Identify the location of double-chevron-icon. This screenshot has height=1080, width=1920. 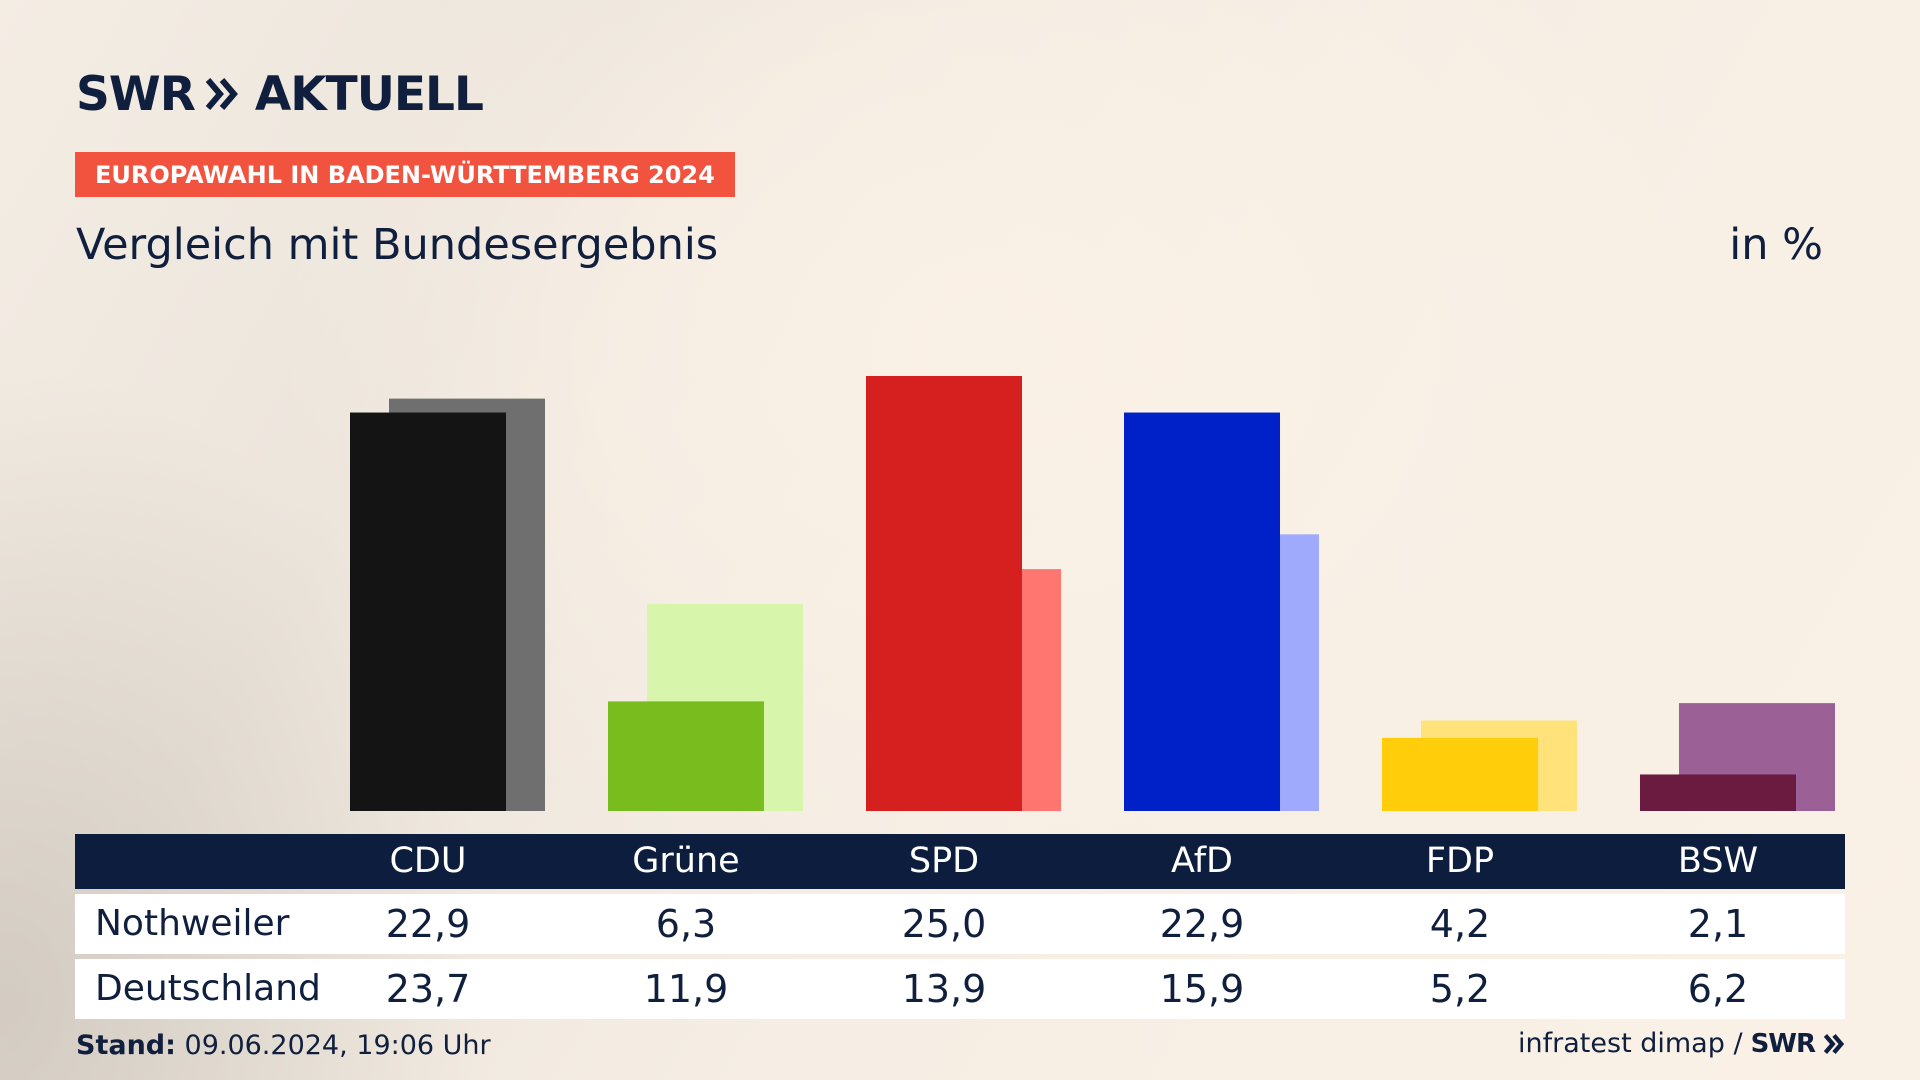
(221, 94).